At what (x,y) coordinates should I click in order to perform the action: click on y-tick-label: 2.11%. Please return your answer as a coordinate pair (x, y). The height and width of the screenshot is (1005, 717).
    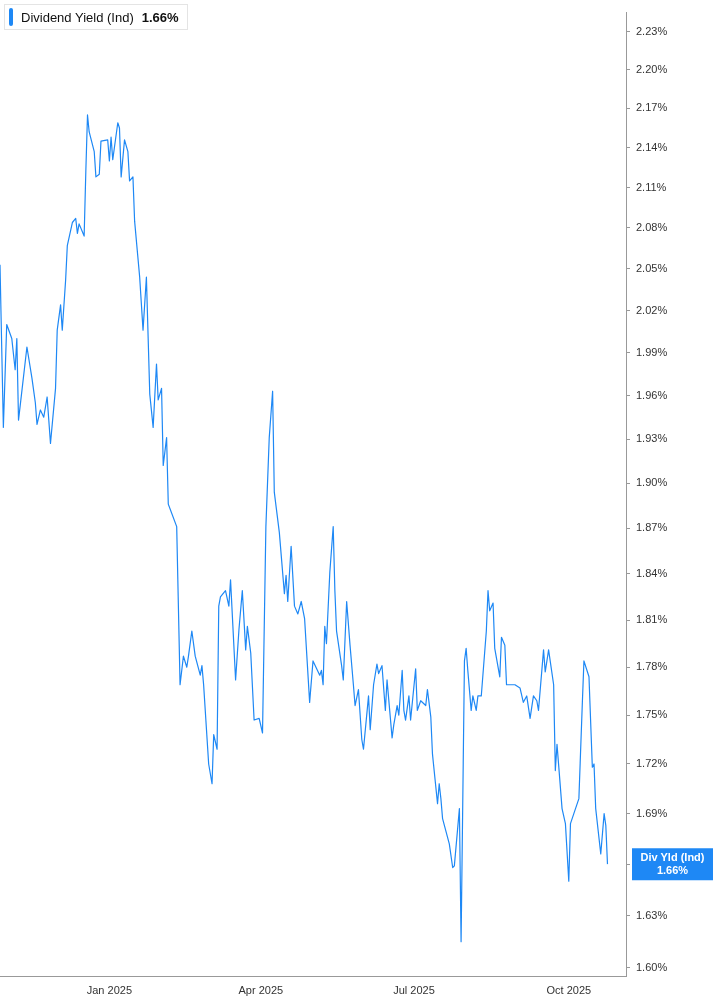
    Looking at the image, I should click on (651, 186).